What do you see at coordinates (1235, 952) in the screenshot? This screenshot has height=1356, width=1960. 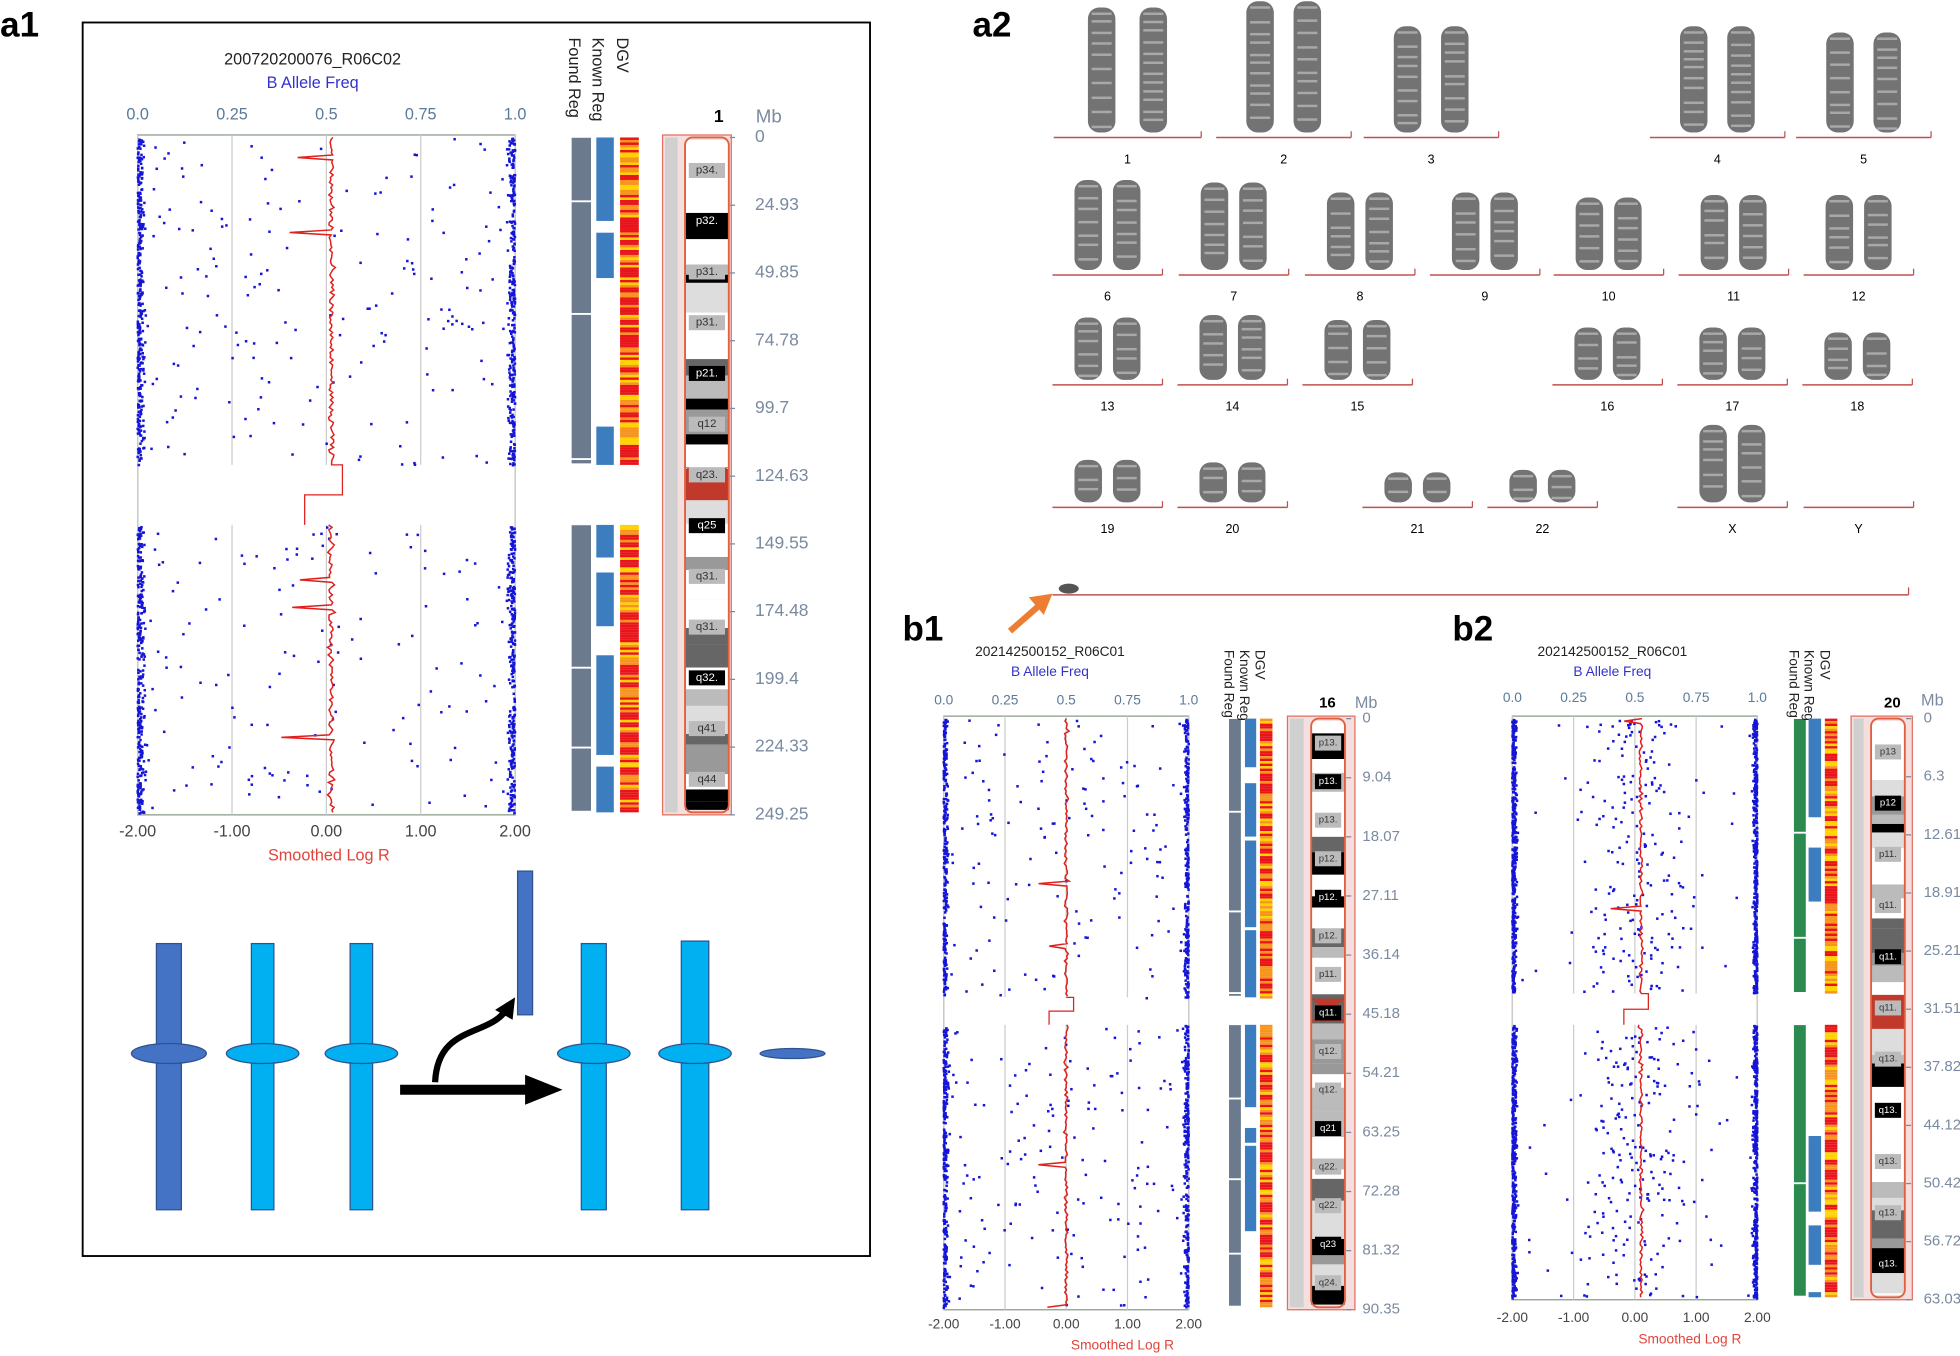 I see `found-region` at bounding box center [1235, 952].